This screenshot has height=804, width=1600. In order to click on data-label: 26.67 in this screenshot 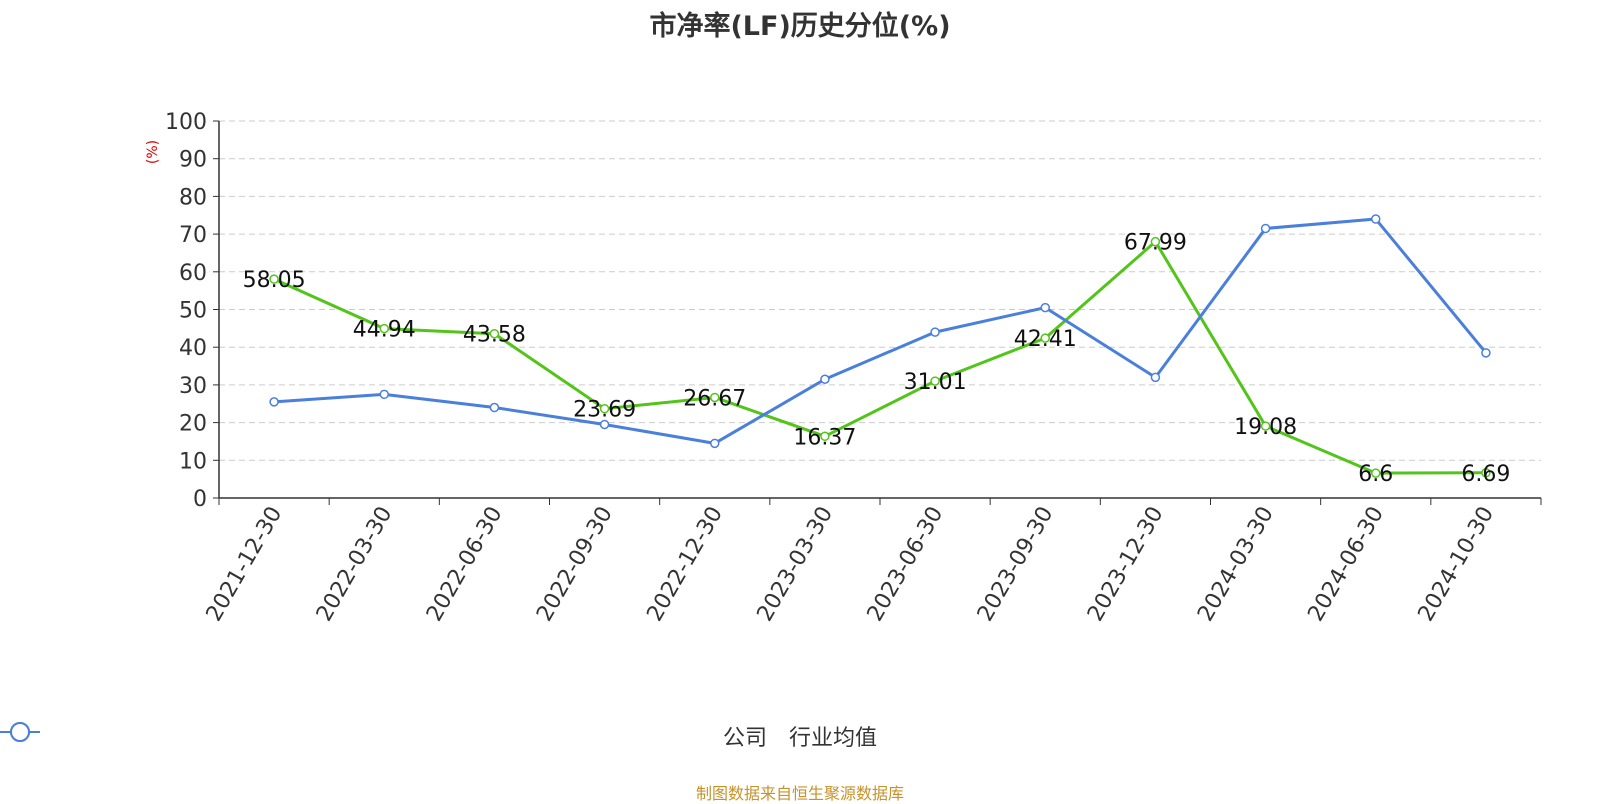, I will do `click(714, 398)`.